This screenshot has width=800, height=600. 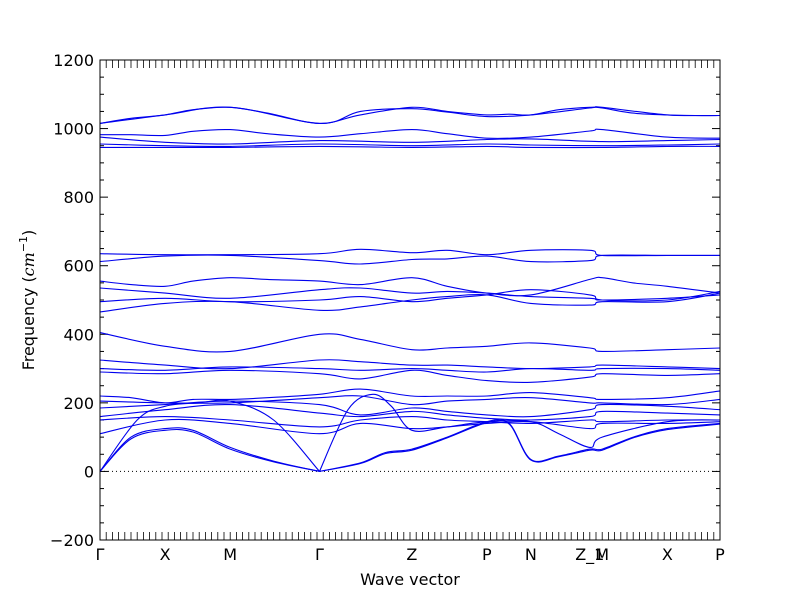 What do you see at coordinates (73, 129) in the screenshot?
I see `y-tick-label: 1000` at bounding box center [73, 129].